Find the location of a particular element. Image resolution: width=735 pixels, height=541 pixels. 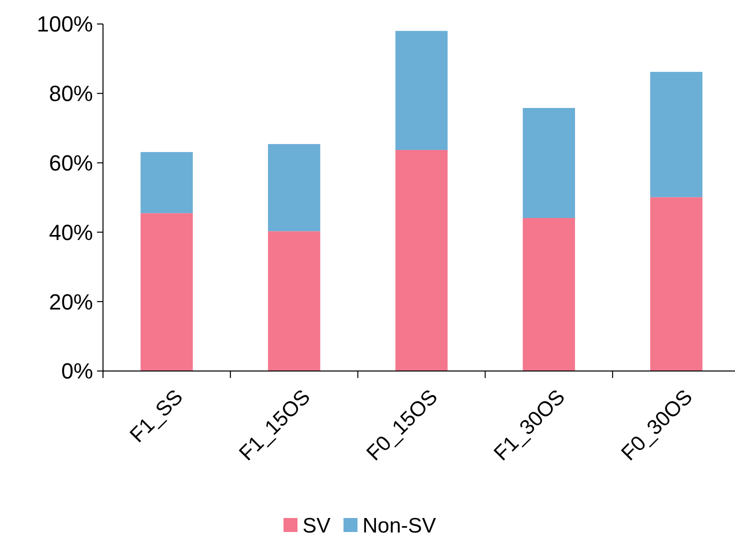

y-tick-label: 80% is located at coordinates (70, 93).